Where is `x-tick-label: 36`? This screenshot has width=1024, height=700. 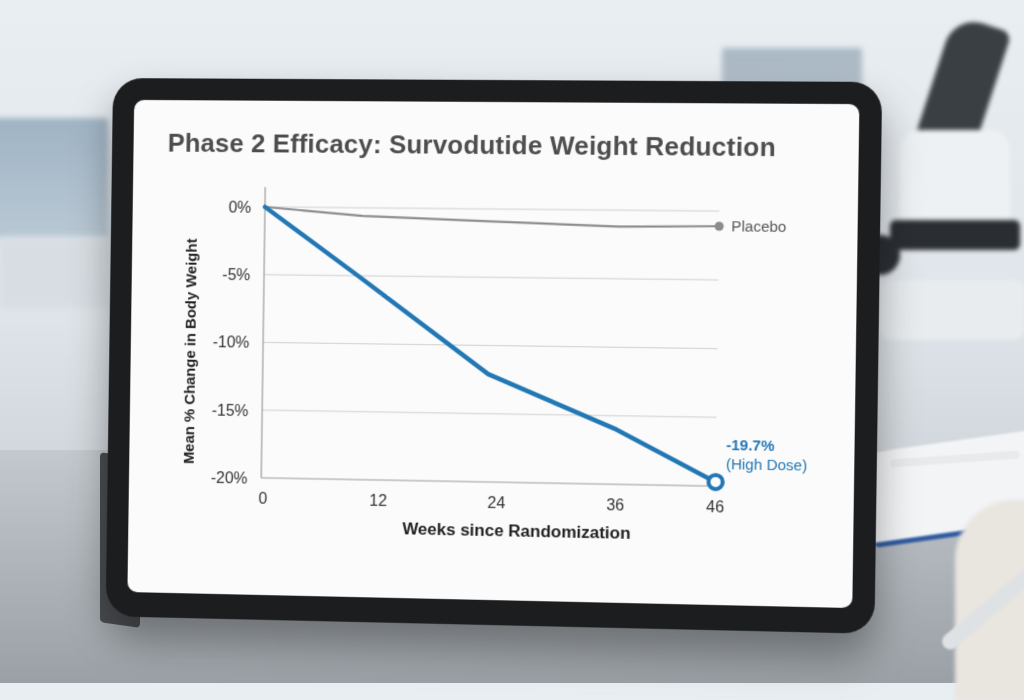
x-tick-label: 36 is located at coordinates (615, 506).